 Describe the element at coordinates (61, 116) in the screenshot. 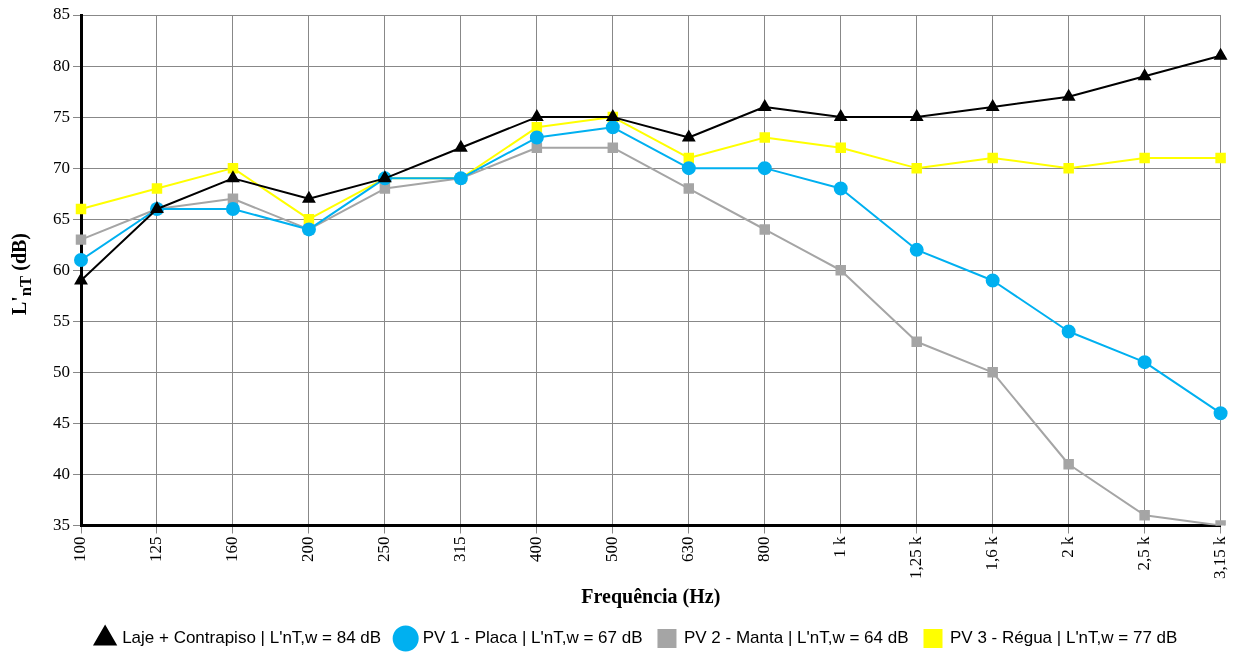

I see `y-tick-label: 75` at that location.